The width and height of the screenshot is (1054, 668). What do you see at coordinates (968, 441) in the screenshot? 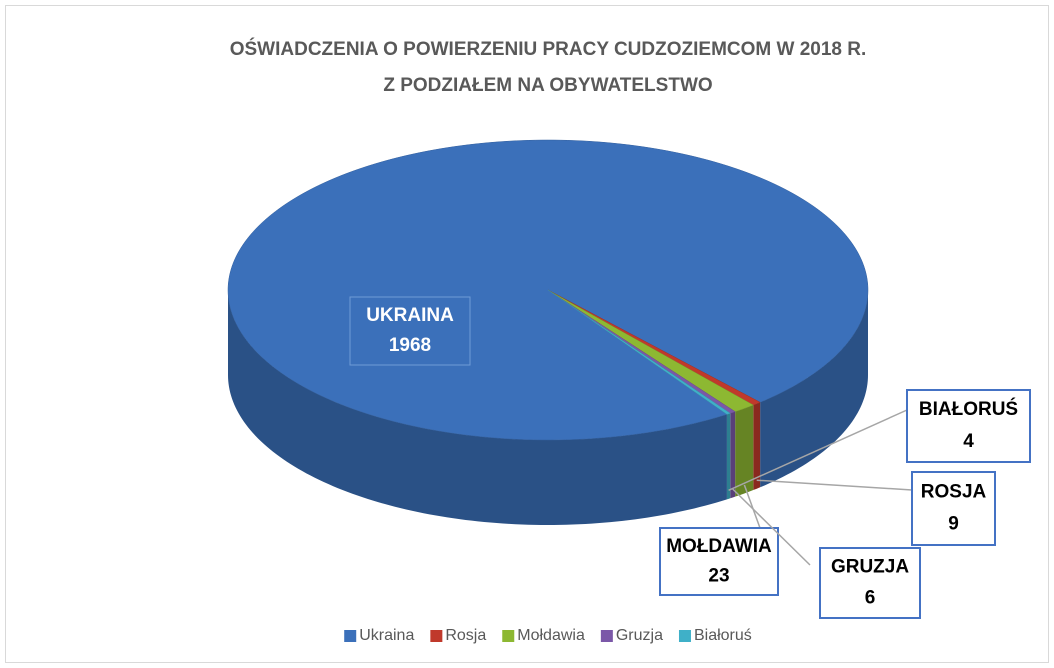
I see `data-label: 4` at bounding box center [968, 441].